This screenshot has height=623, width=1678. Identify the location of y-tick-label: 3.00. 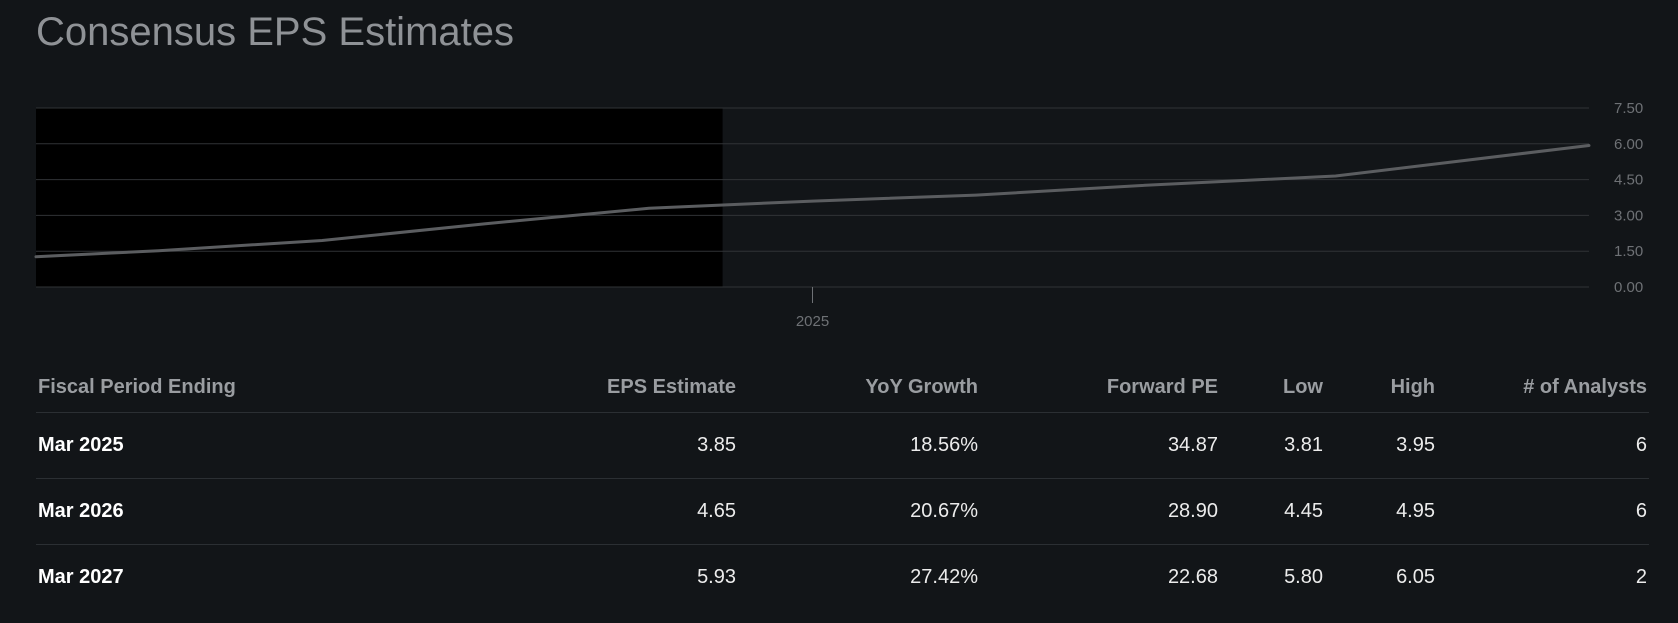
(1628, 215).